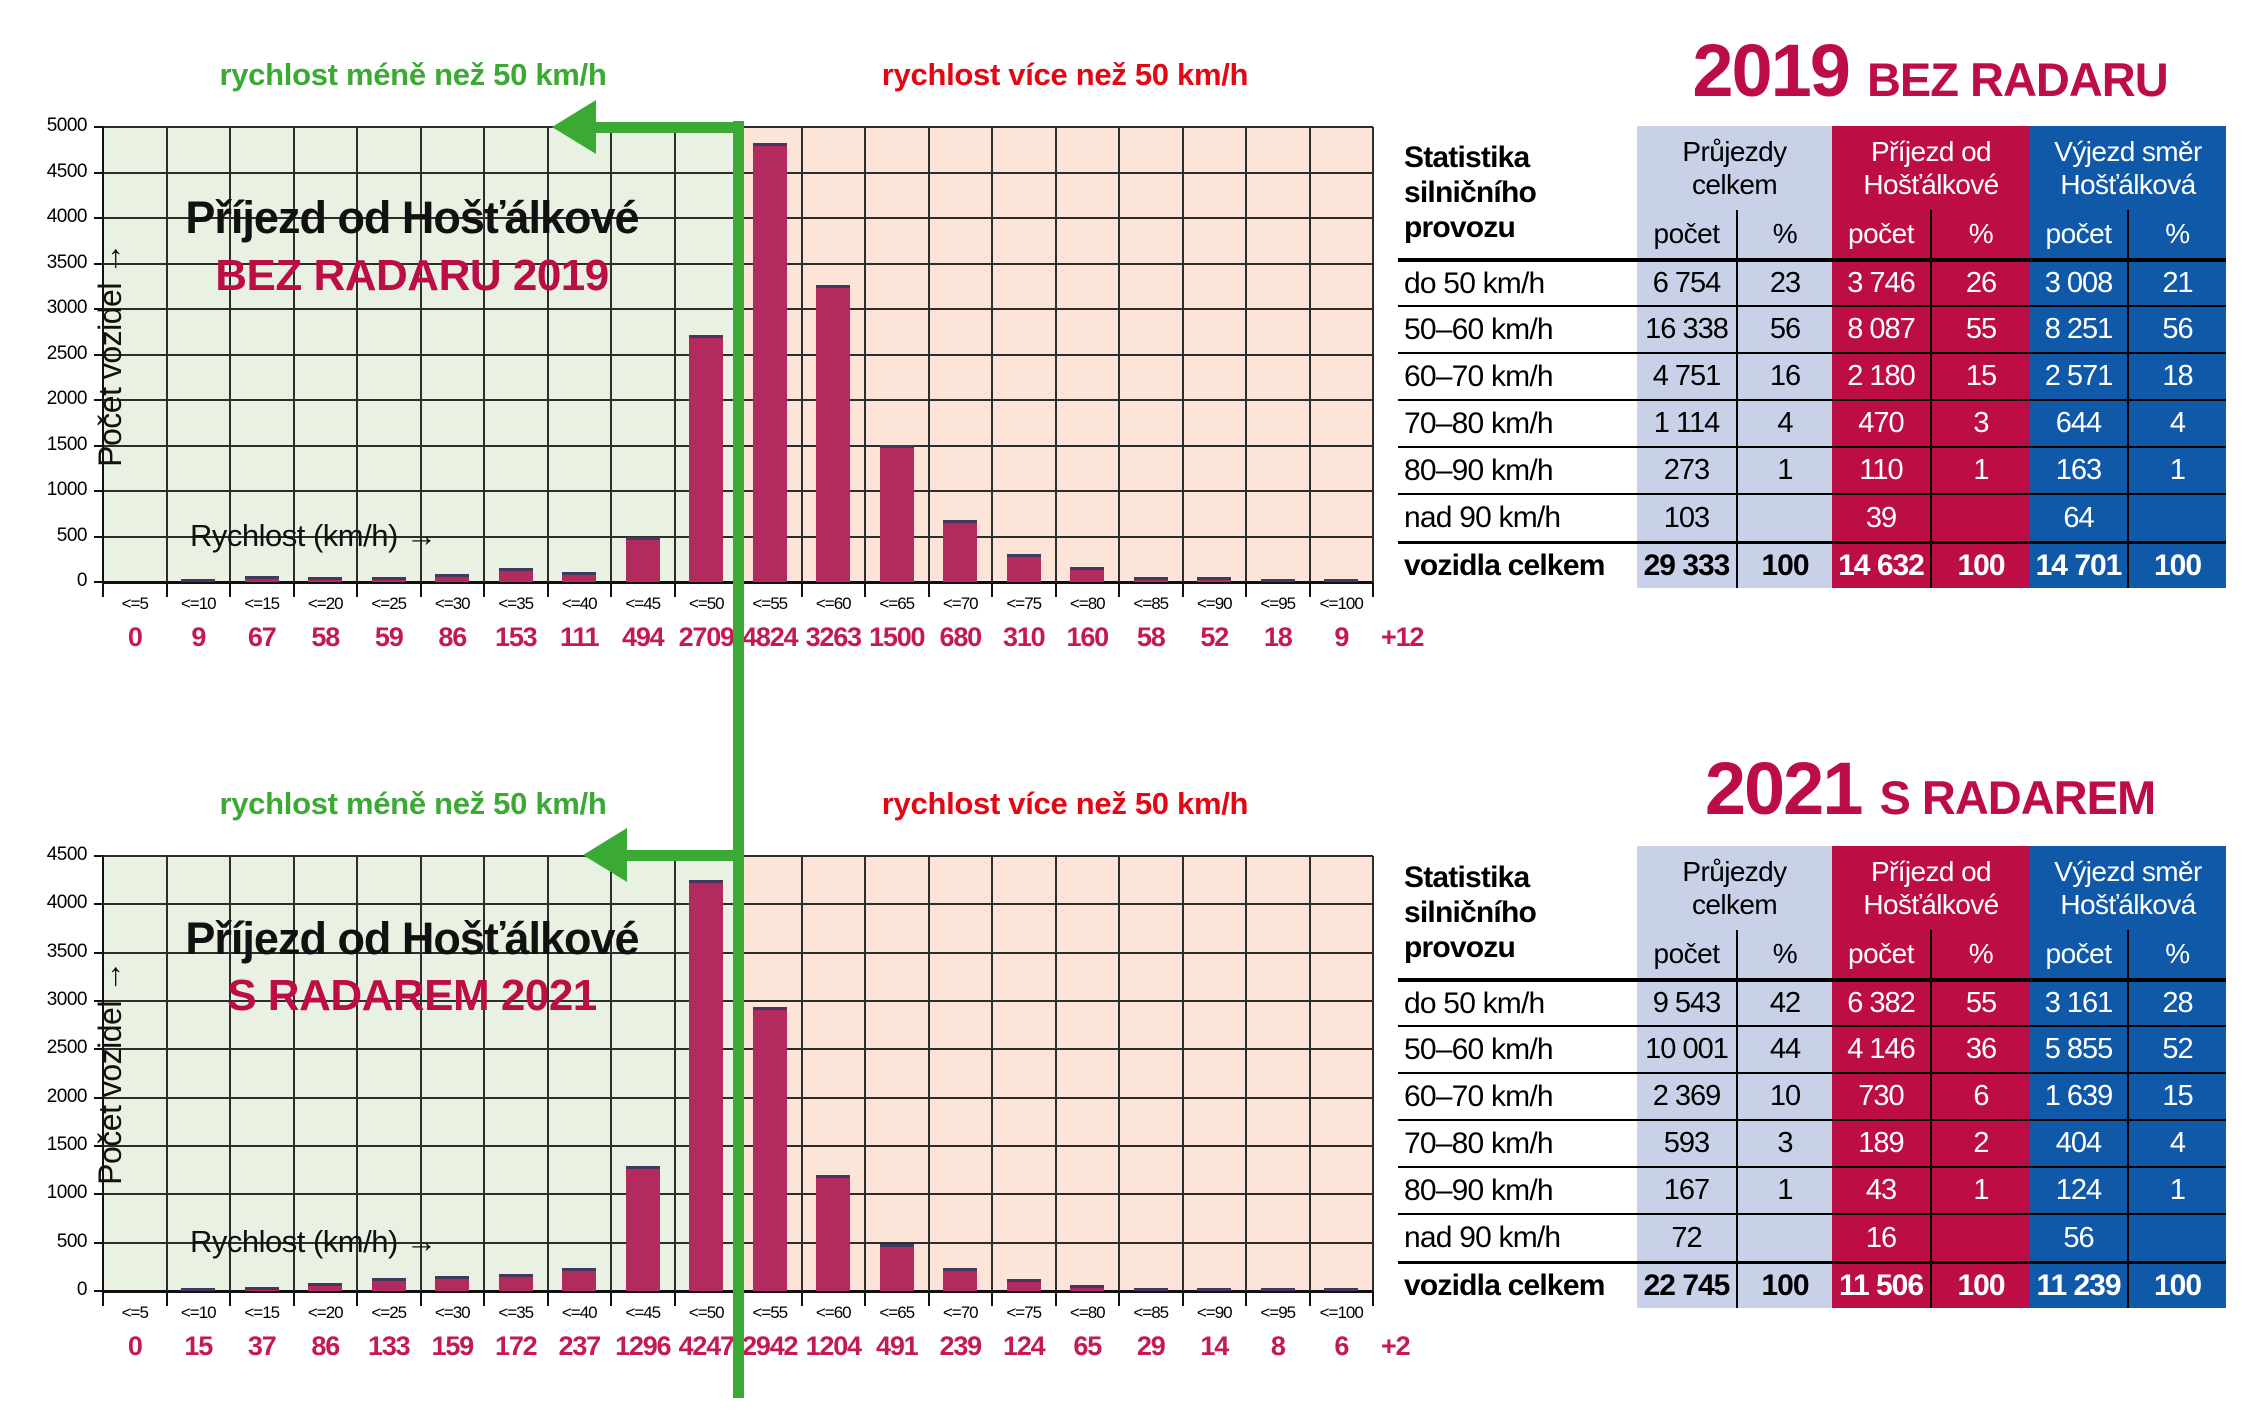  What do you see at coordinates (833, 1233) in the screenshot?
I see `bar-<=60` at bounding box center [833, 1233].